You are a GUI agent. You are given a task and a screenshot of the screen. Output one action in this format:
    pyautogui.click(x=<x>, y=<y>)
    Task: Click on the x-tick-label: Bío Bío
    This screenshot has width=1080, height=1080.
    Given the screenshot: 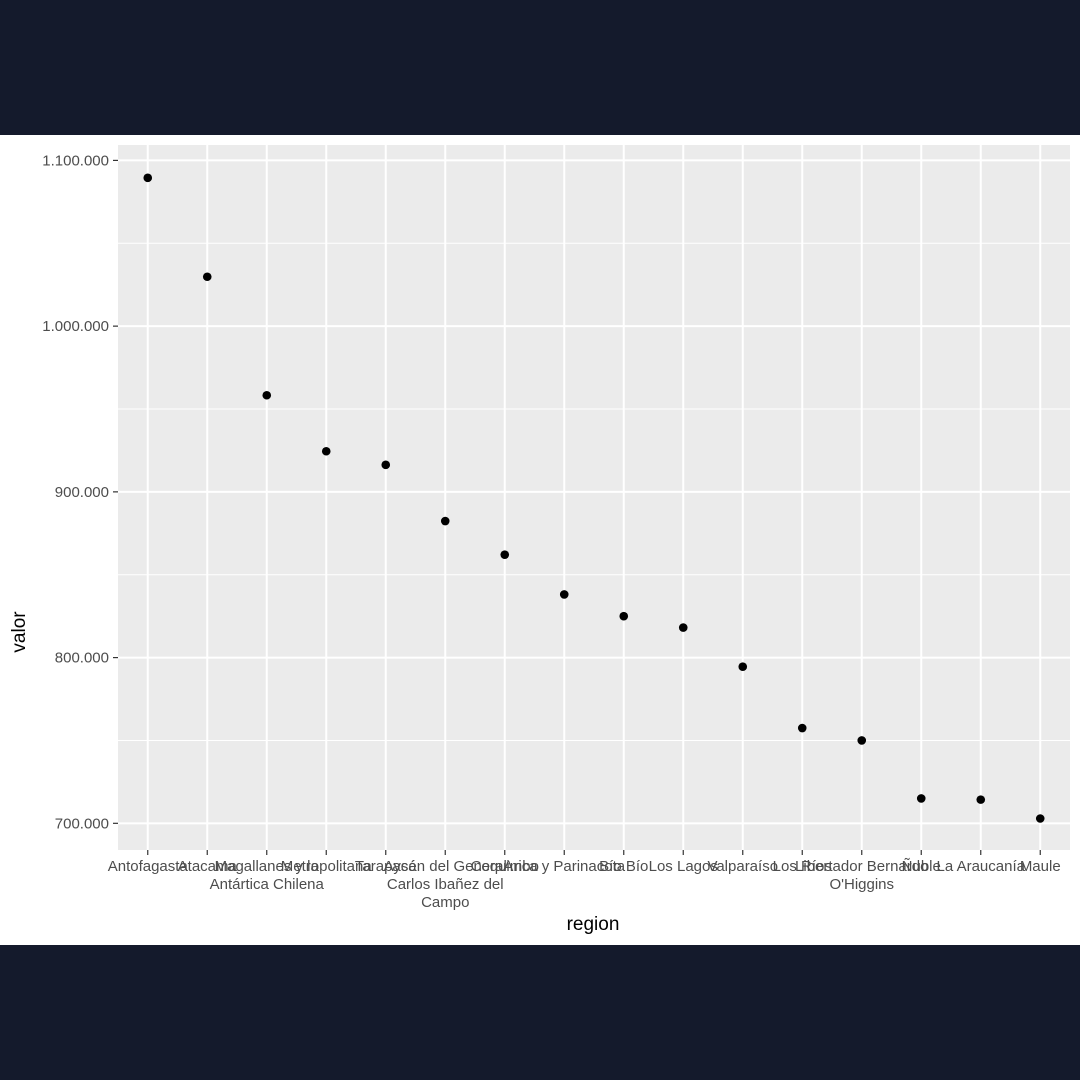 What is the action you would take?
    pyautogui.click(x=623, y=866)
    